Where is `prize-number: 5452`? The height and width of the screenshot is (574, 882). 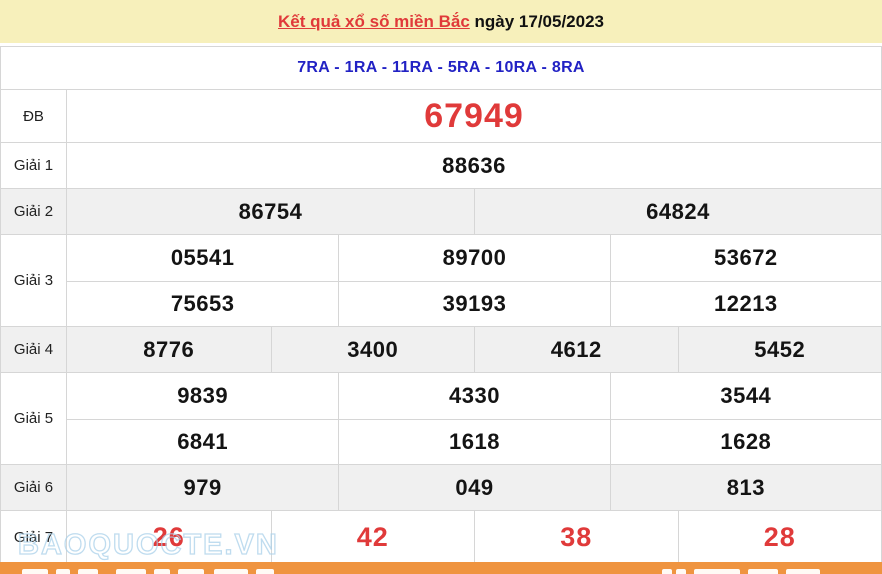 prize-number: 5452 is located at coordinates (779, 349).